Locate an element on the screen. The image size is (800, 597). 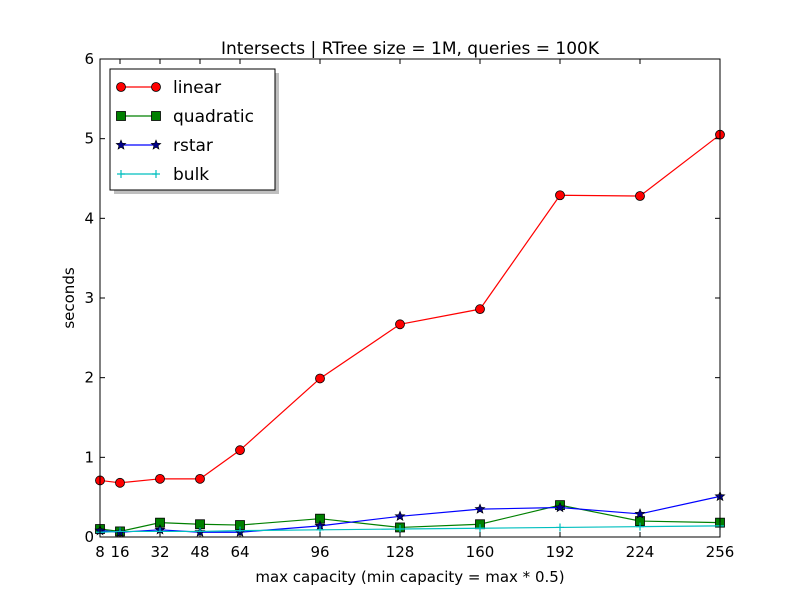
series-rstar is located at coordinates (410, 513).